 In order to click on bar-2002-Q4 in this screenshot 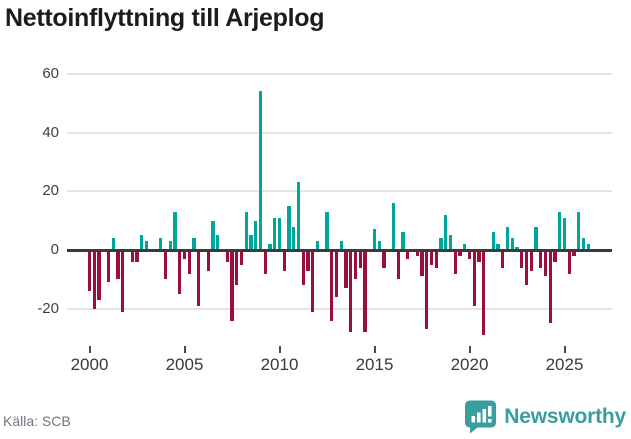, I will do `click(142, 242)`.